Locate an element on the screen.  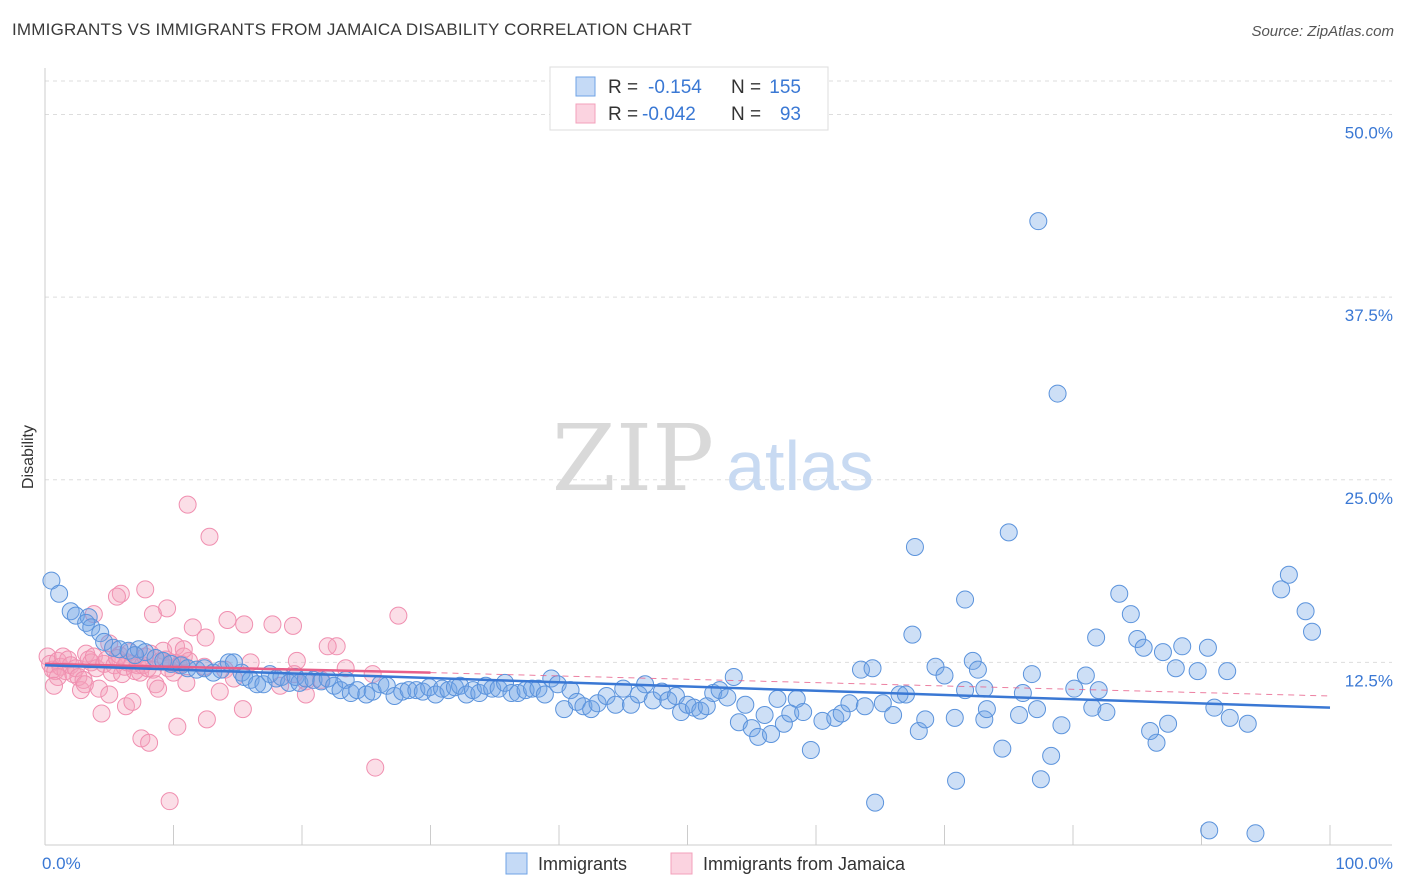
legend-swatch-jamaica is located at coordinates (585, 113).